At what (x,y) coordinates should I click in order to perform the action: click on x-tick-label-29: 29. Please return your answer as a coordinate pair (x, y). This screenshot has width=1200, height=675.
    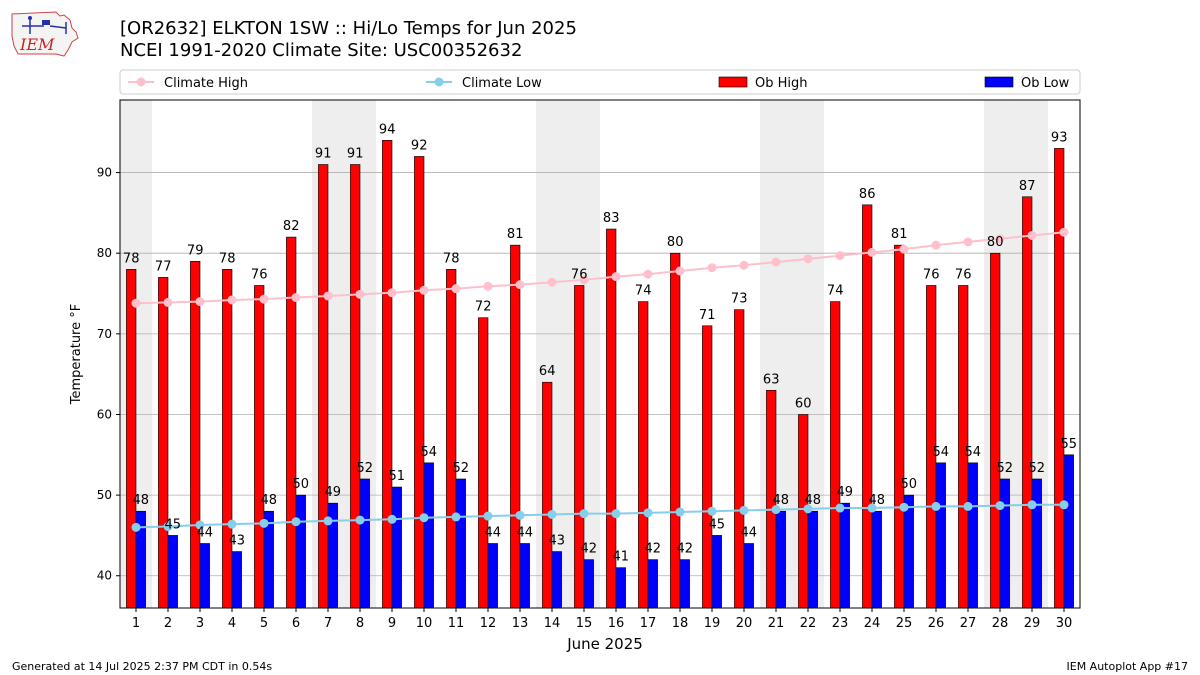
    Looking at the image, I should click on (1032, 623).